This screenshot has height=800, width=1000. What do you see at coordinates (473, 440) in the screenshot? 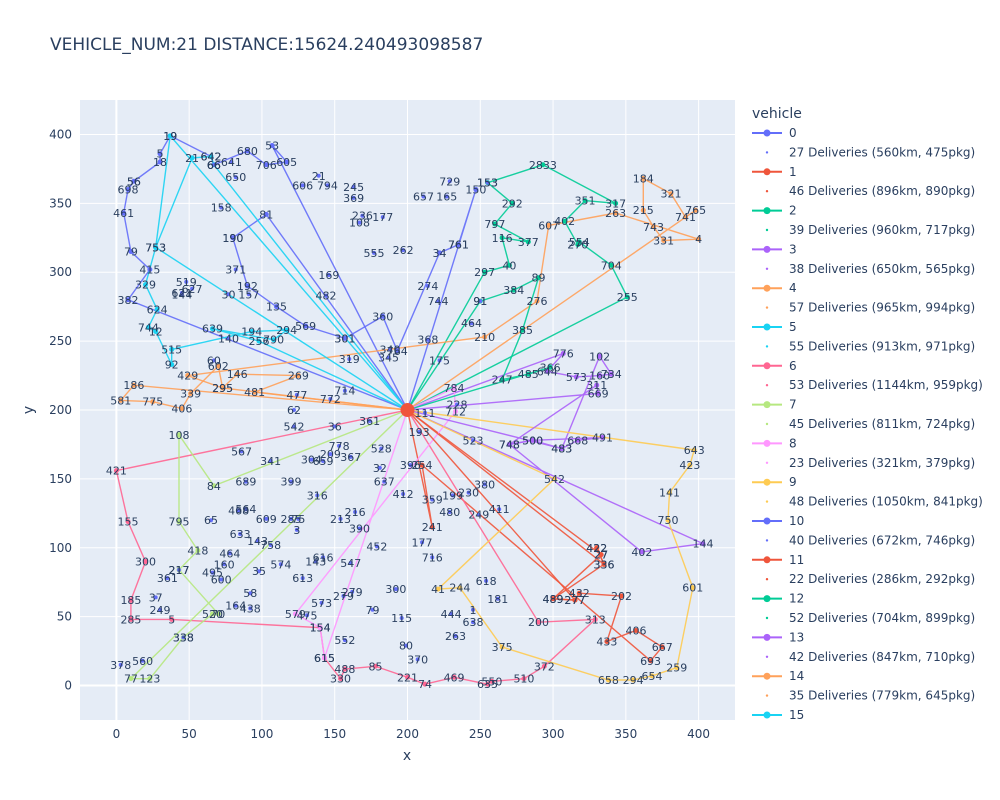
I see `stop-label: 523` at bounding box center [473, 440].